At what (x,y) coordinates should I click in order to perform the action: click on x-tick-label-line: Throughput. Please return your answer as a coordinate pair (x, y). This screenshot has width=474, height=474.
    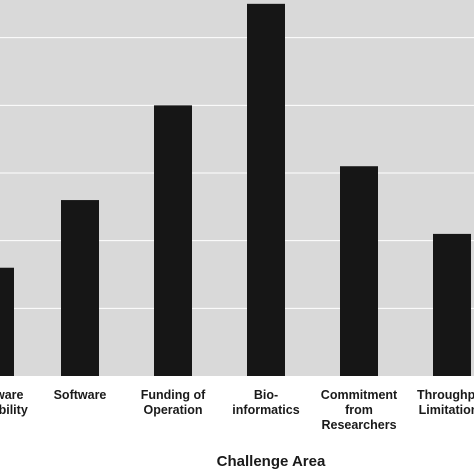
    Looking at the image, I should click on (445, 395).